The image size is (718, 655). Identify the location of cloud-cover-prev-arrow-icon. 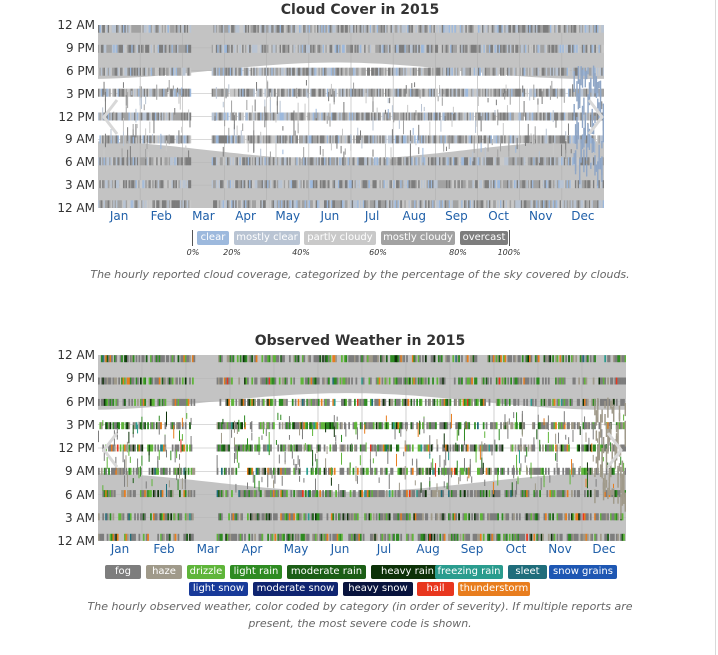
(111, 117).